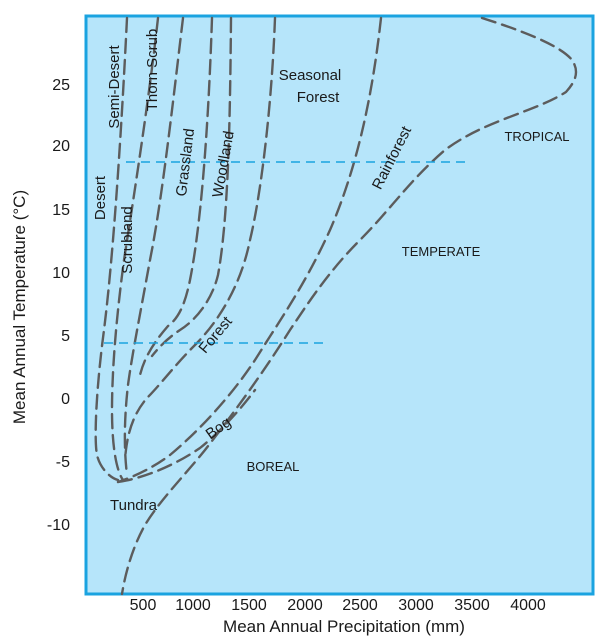  What do you see at coordinates (416, 605) in the screenshot?
I see `x-tick-3000: 3000` at bounding box center [416, 605].